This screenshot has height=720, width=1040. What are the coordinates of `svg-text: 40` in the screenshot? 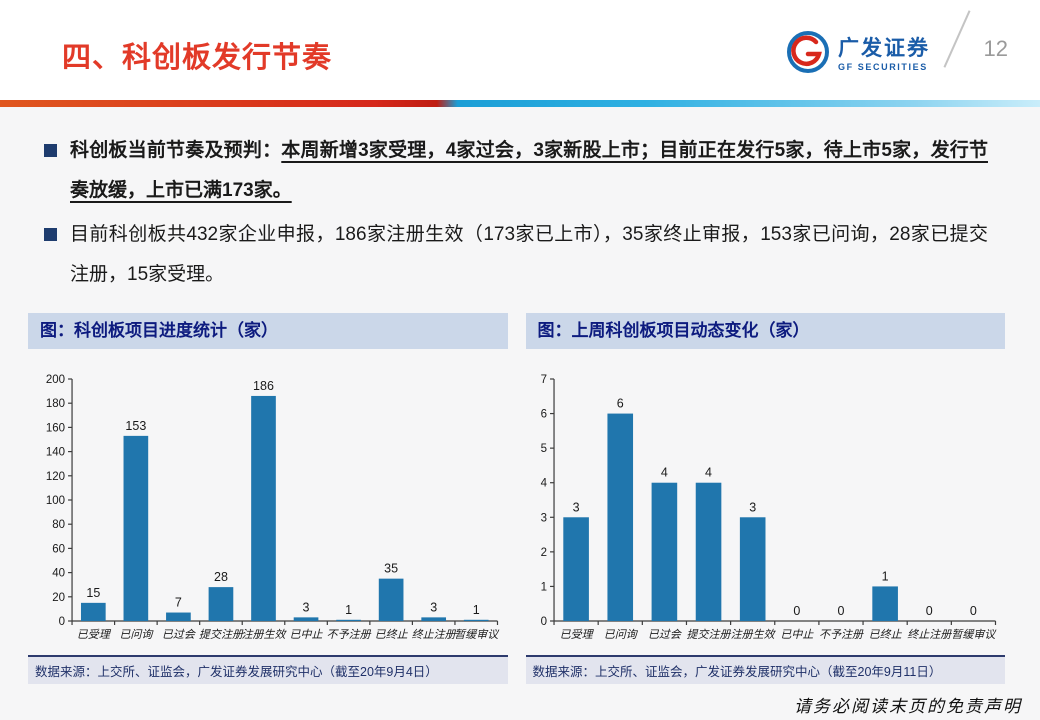 It's located at (58, 574).